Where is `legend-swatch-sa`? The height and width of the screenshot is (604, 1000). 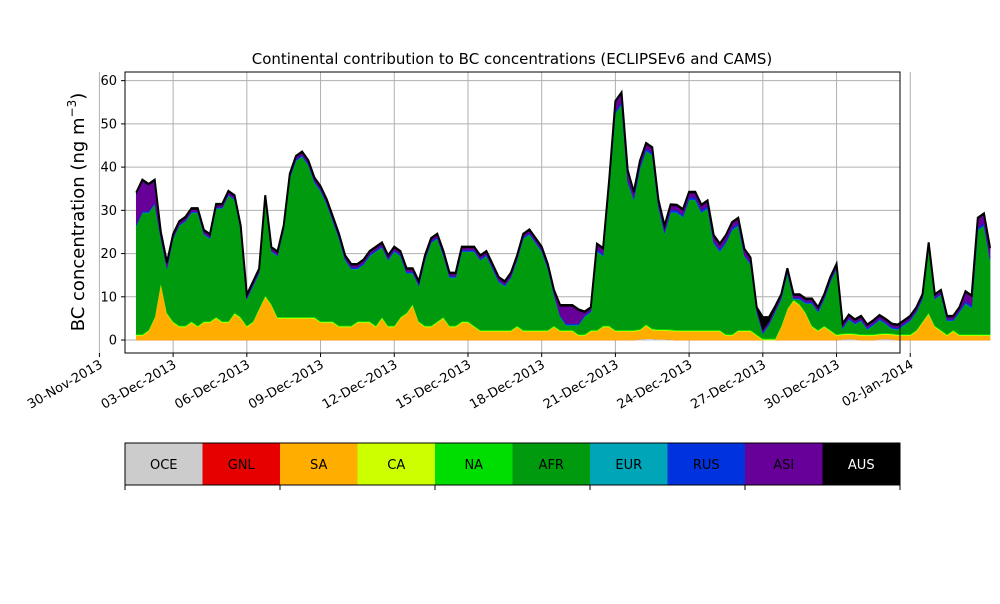 legend-swatch-sa is located at coordinates (319, 464).